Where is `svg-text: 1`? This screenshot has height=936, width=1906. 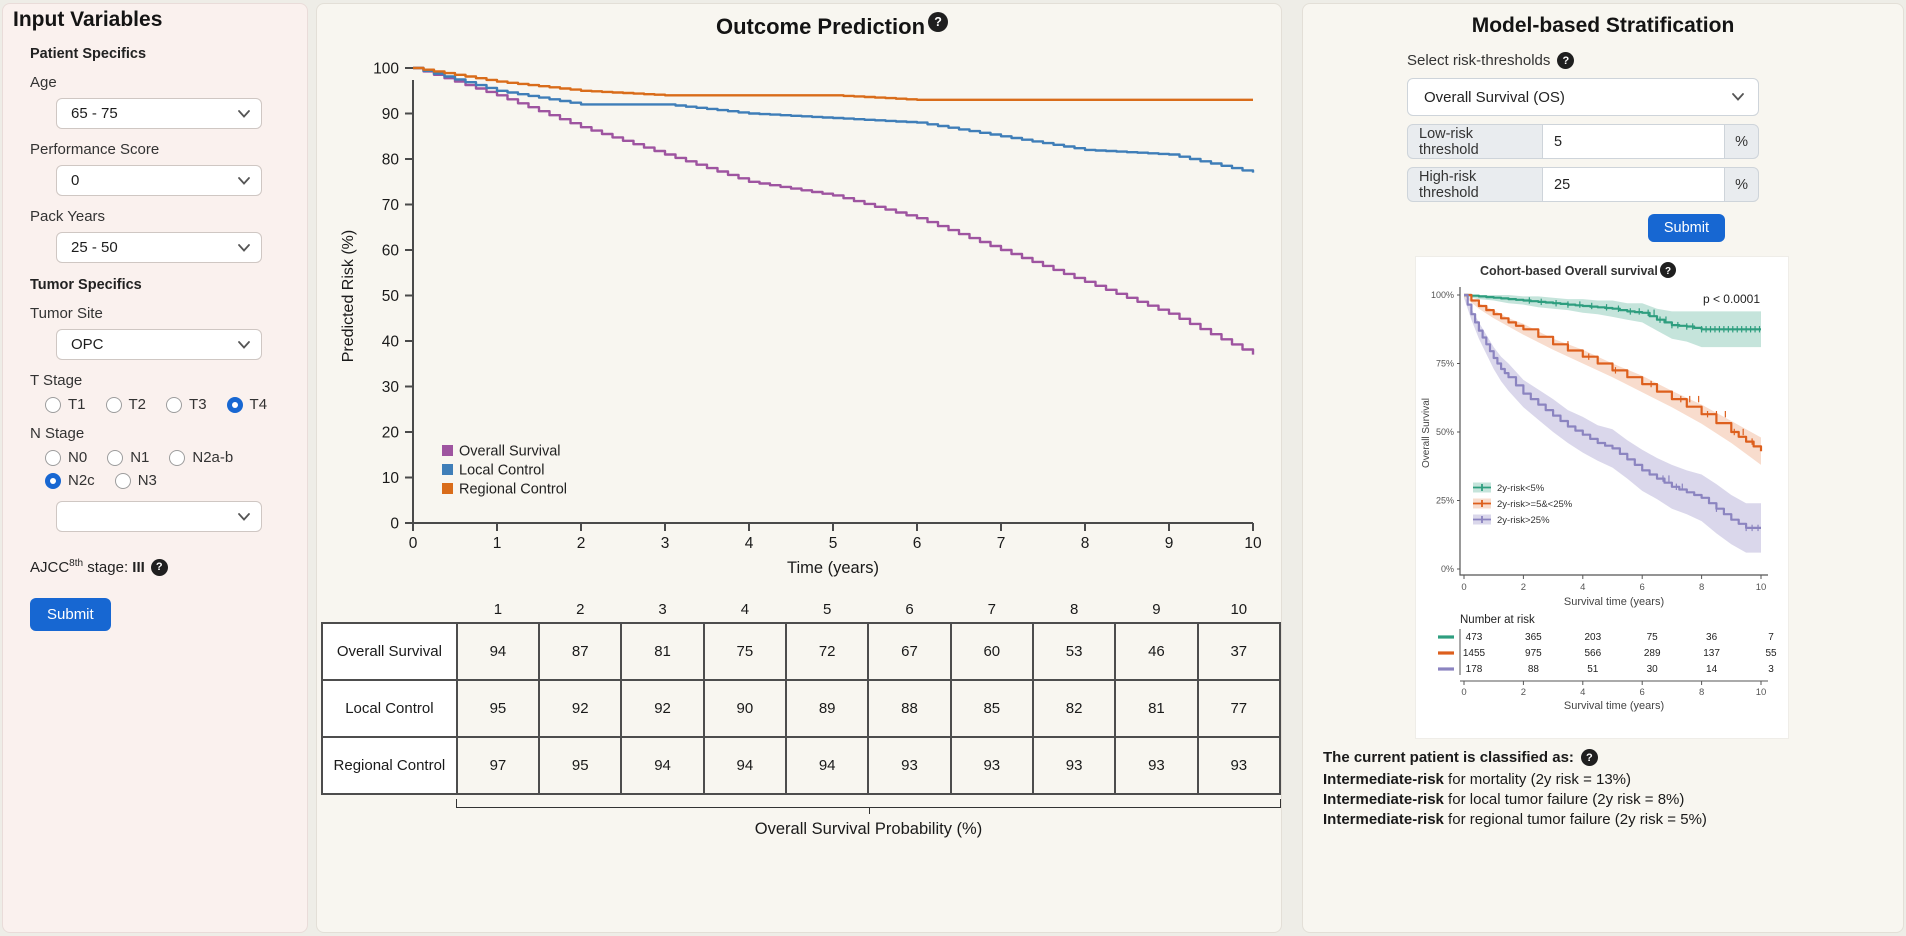 svg-text: 1 is located at coordinates (497, 543).